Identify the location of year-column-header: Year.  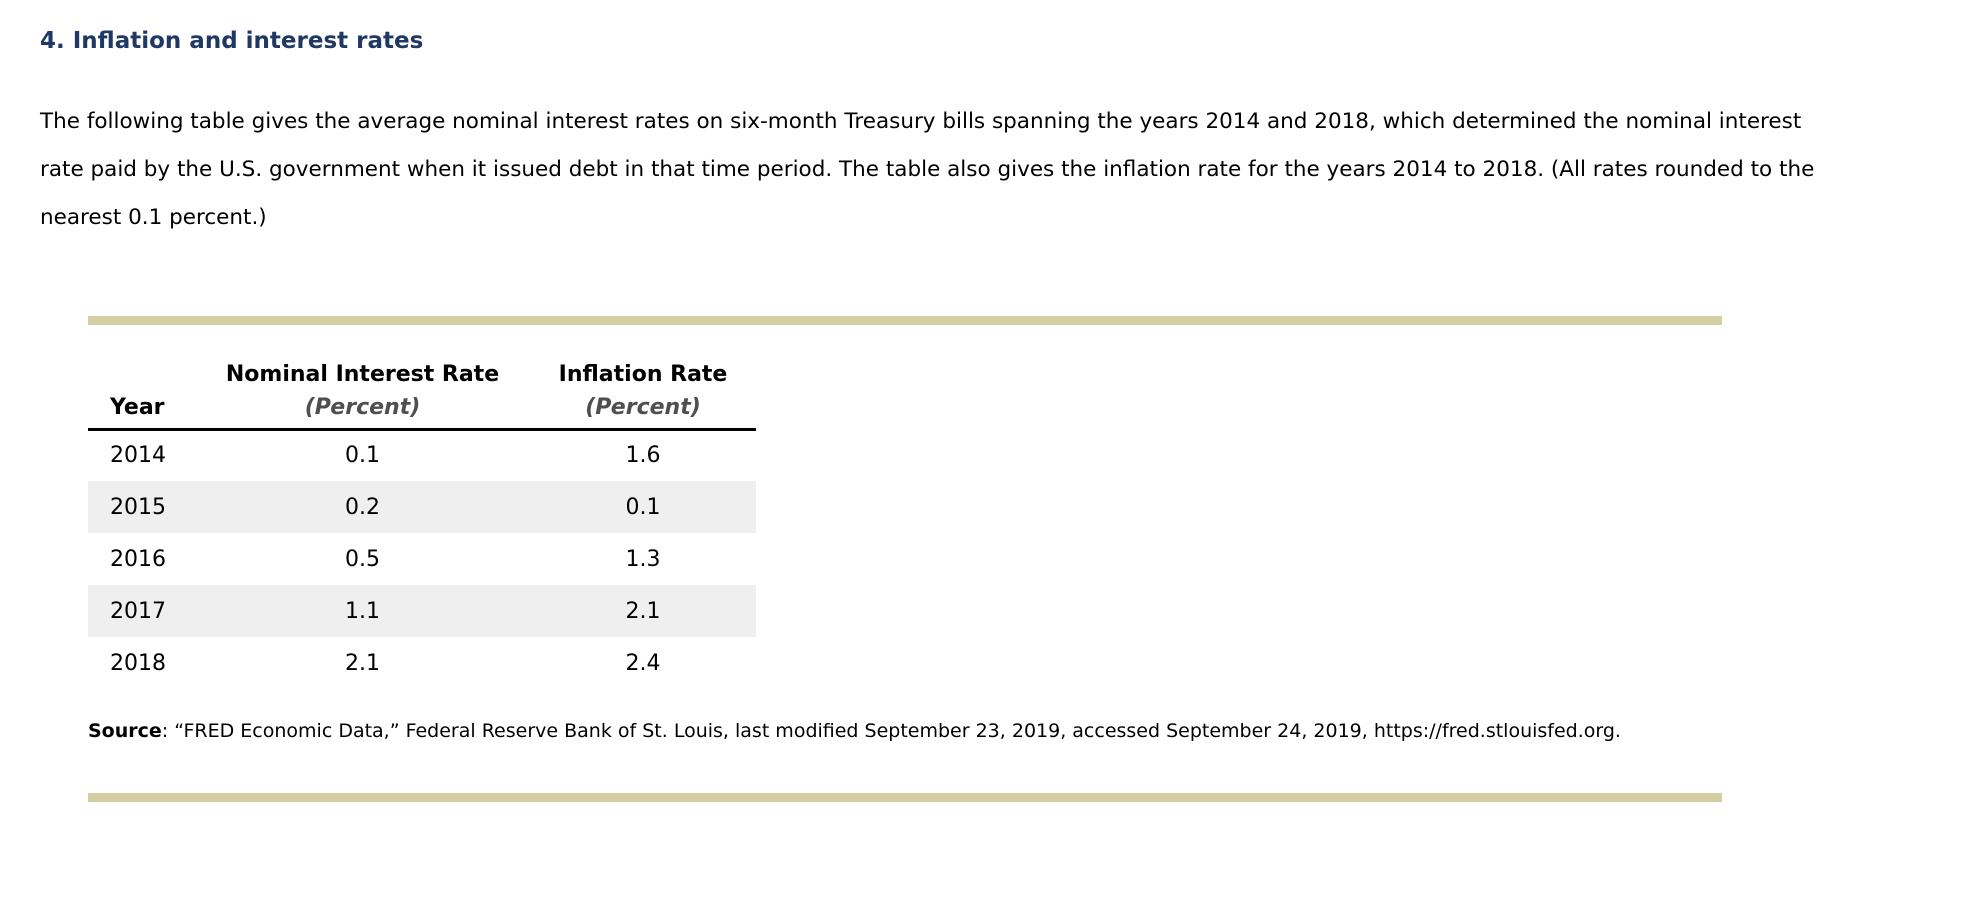
(141, 410).